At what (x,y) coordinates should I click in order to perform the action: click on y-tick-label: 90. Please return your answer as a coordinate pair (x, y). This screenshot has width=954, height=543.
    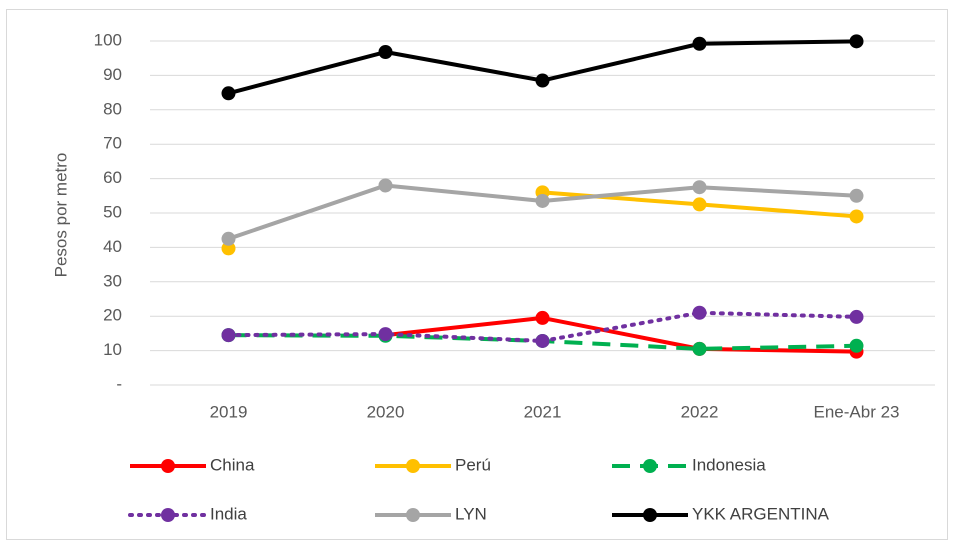
    Looking at the image, I should click on (112, 74).